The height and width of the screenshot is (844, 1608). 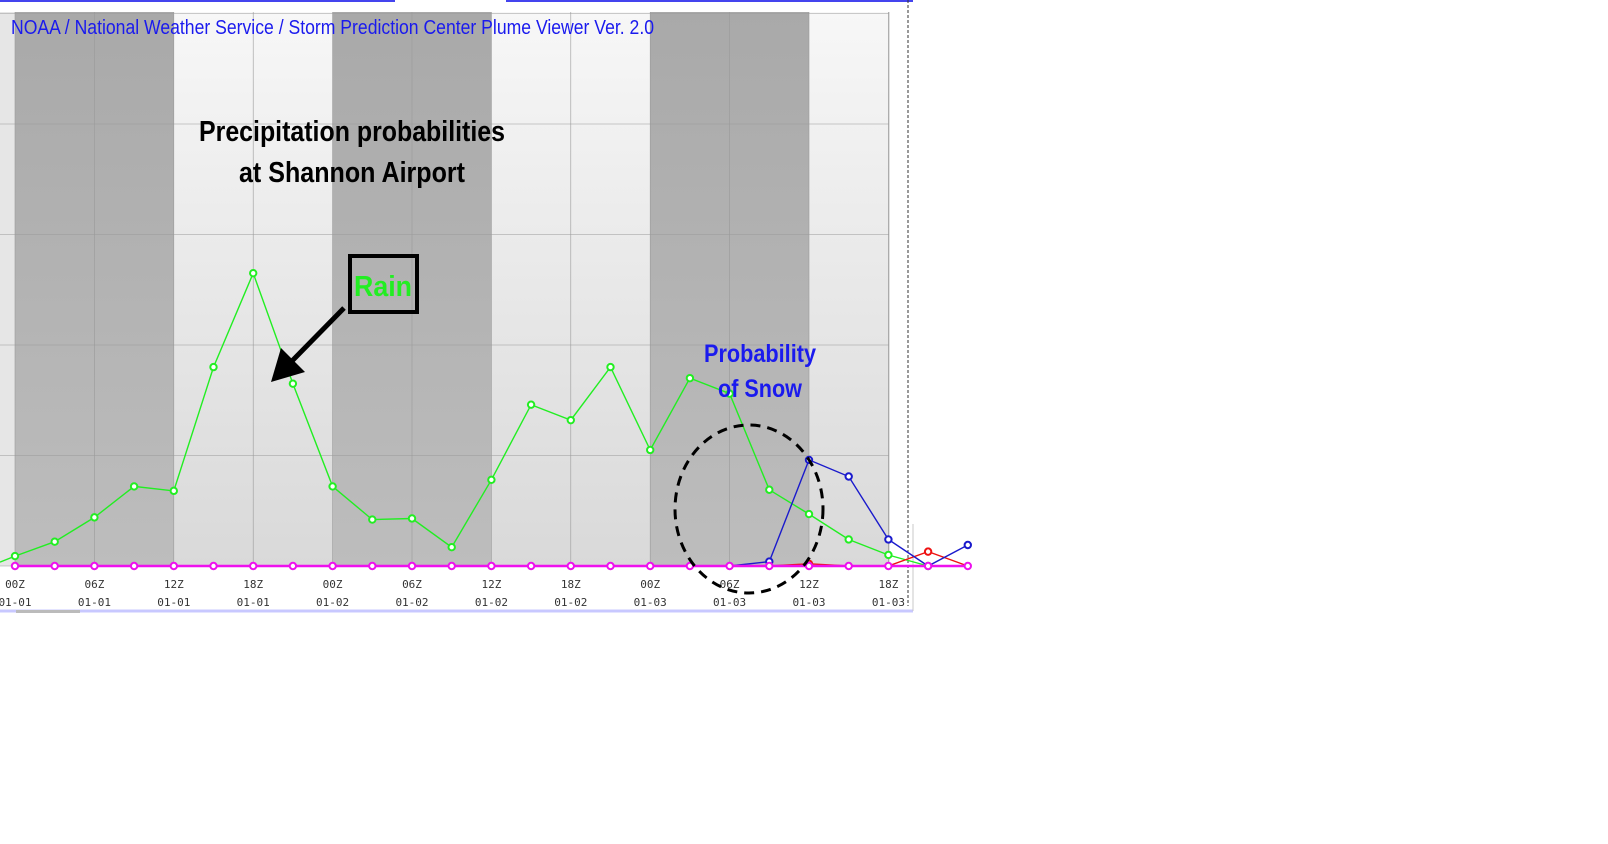 I want to click on rain-annotation: Rain, so click(x=345, y=318).